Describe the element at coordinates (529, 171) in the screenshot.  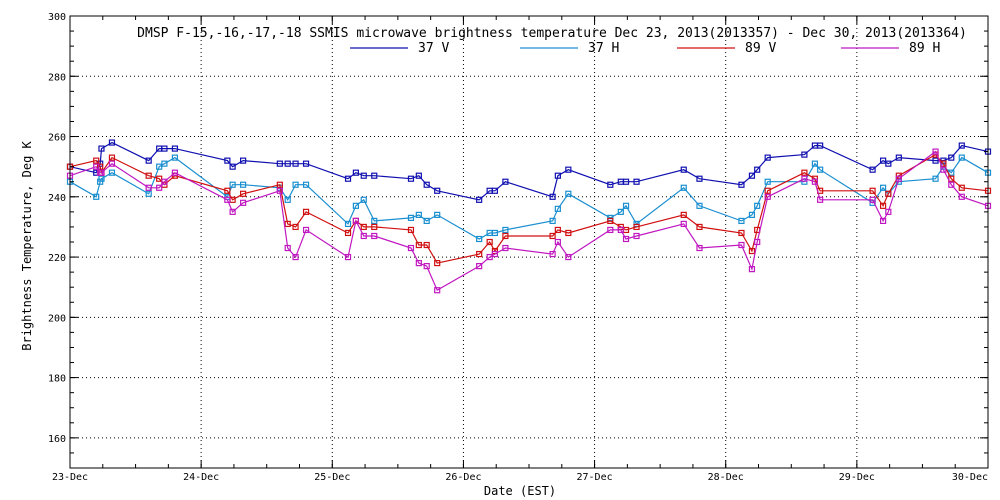
I see `series-line` at that location.